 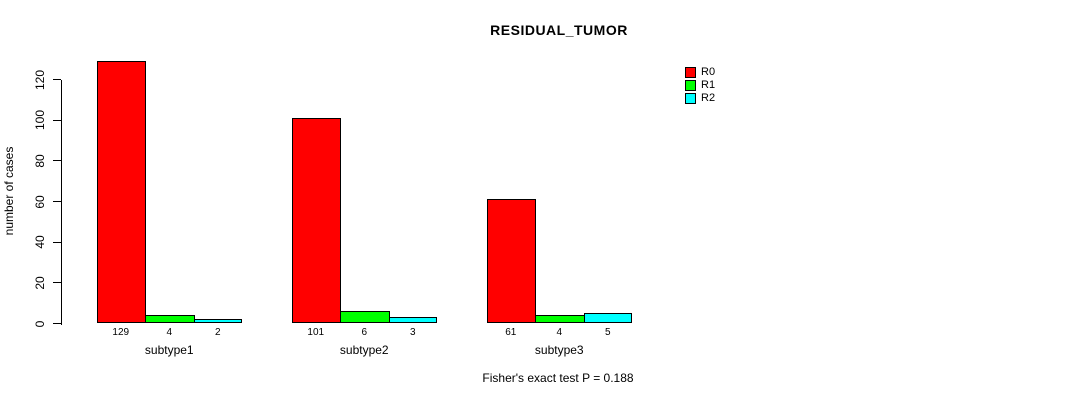 I want to click on bar-r0-subtype3, so click(x=511, y=261).